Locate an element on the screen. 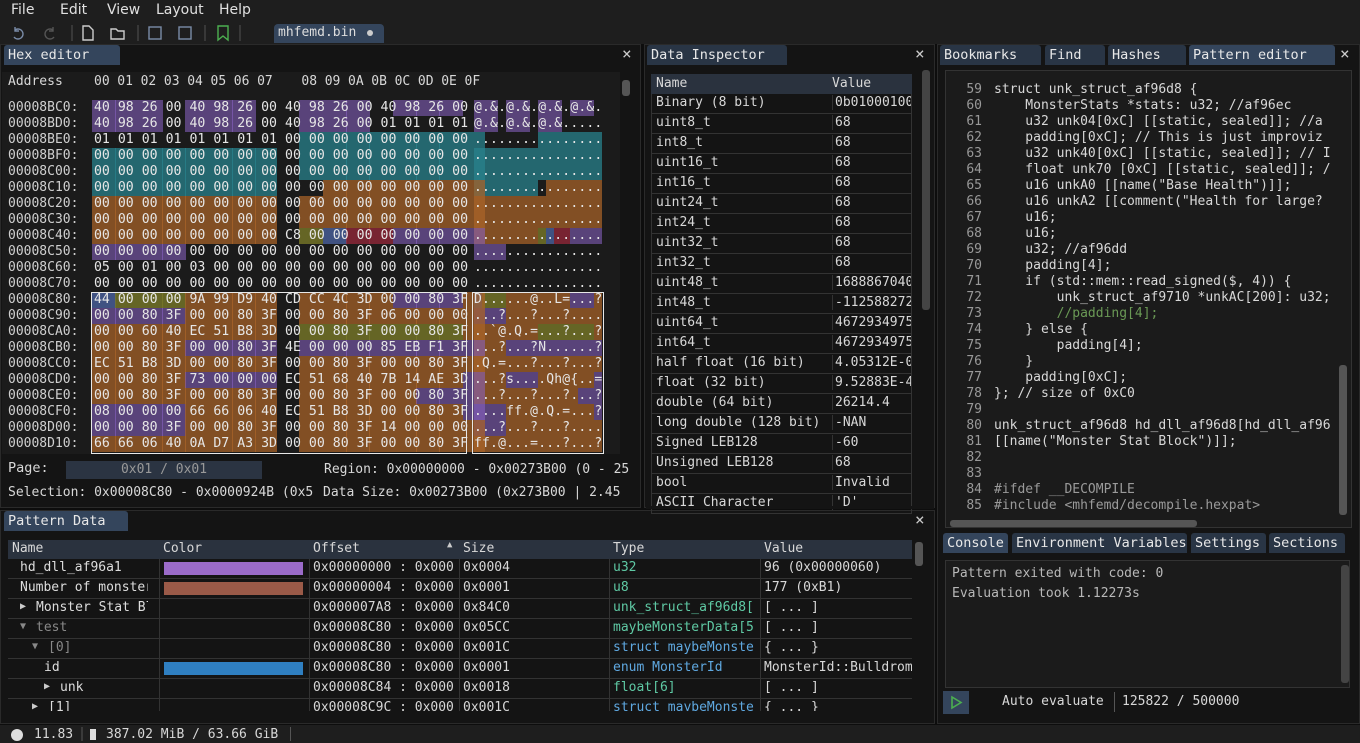 The width and height of the screenshot is (1360, 743). inspector-row: uint24_t 68 is located at coordinates (781, 204).